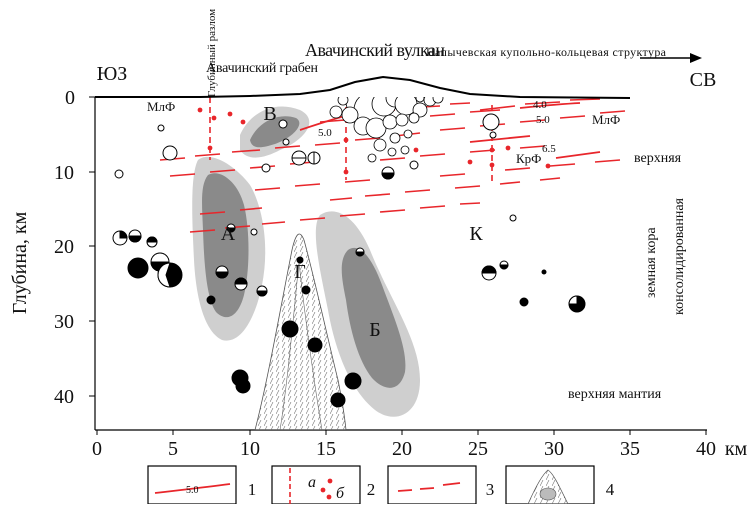 The height and width of the screenshot is (509, 755). I want to click on zone-label-B: Б, so click(374, 330).